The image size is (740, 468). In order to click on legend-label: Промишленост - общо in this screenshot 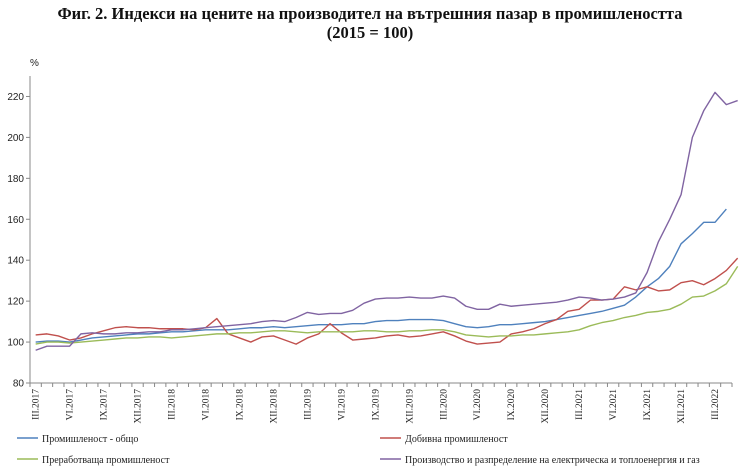, I will do `click(90, 439)`.